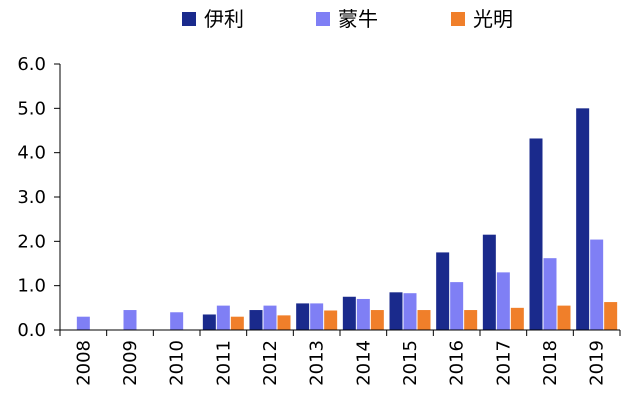 The width and height of the screenshot is (640, 406). I want to click on x-tick-label-2013: 2013, so click(317, 363).